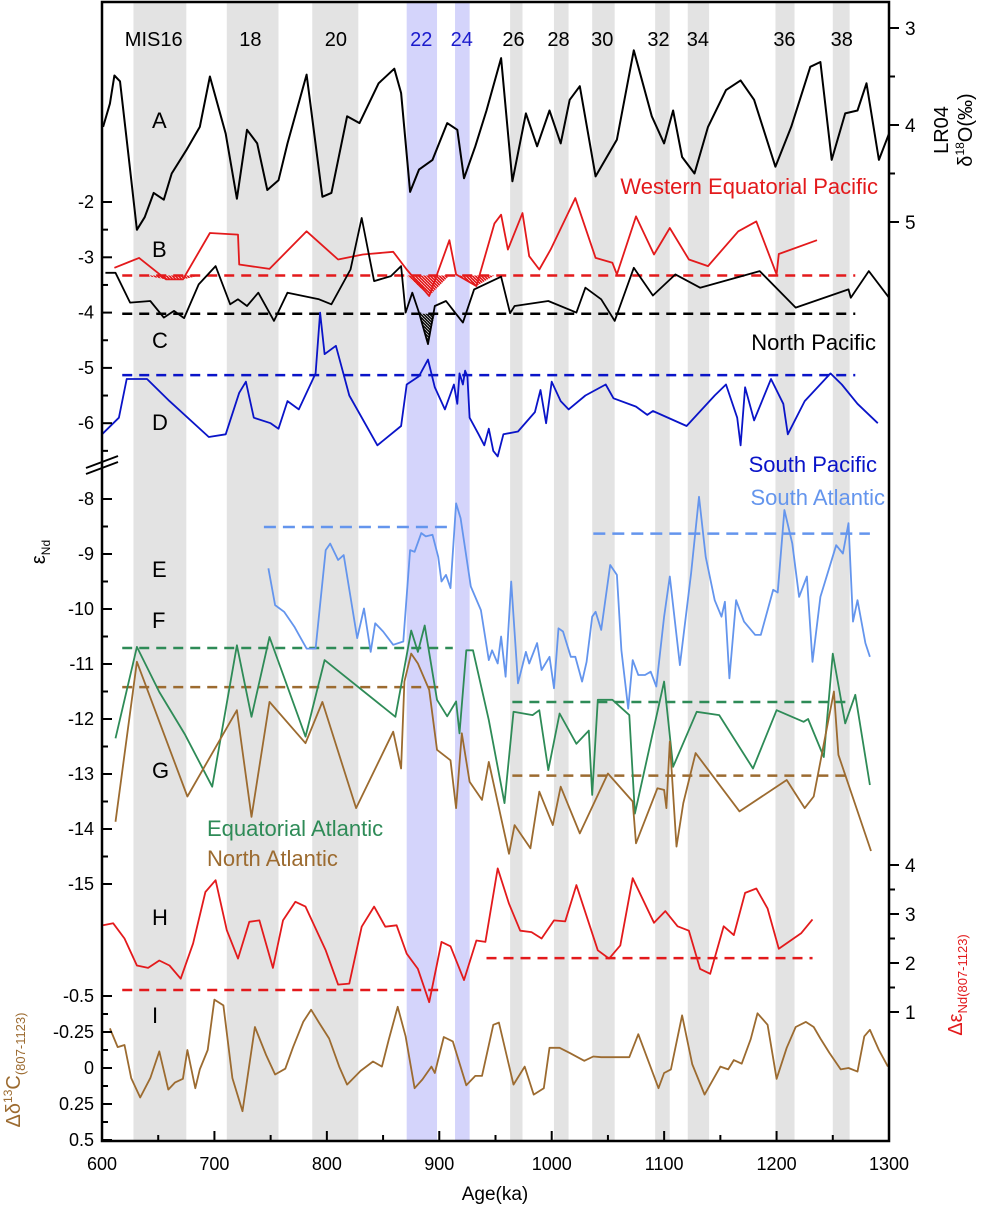  What do you see at coordinates (910, 126) in the screenshot?
I see `y-right-tick-label-d18O: 4` at bounding box center [910, 126].